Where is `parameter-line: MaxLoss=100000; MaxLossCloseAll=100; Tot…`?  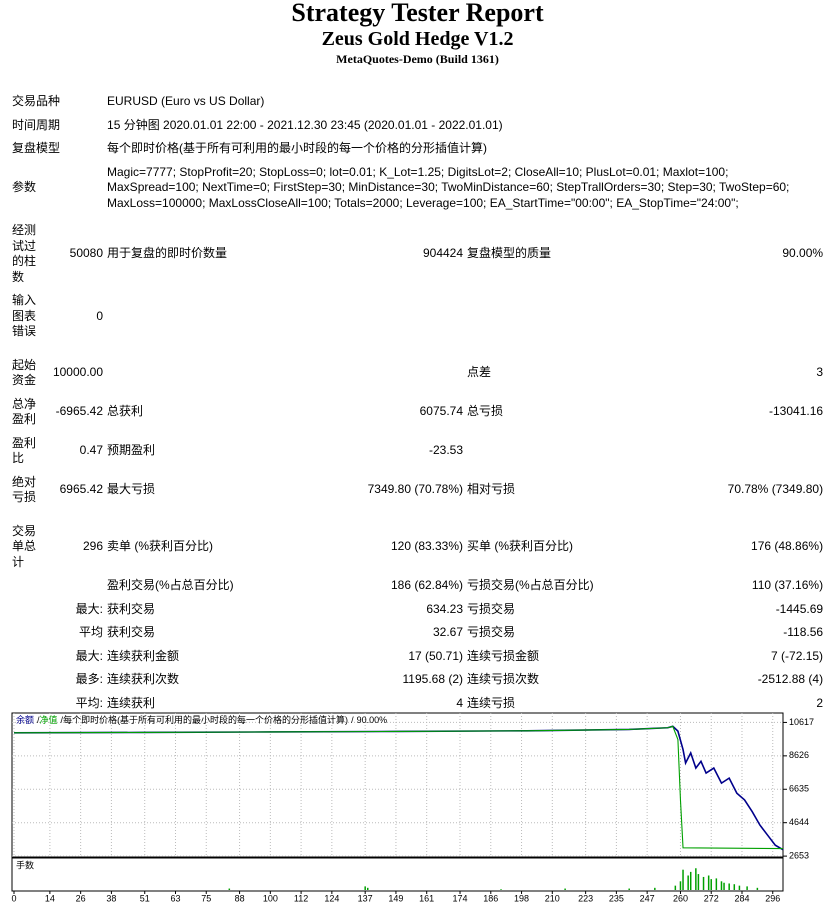 parameter-line: MaxLoss=100000; MaxLossCloseAll=100; Tot… is located at coordinates (423, 202).